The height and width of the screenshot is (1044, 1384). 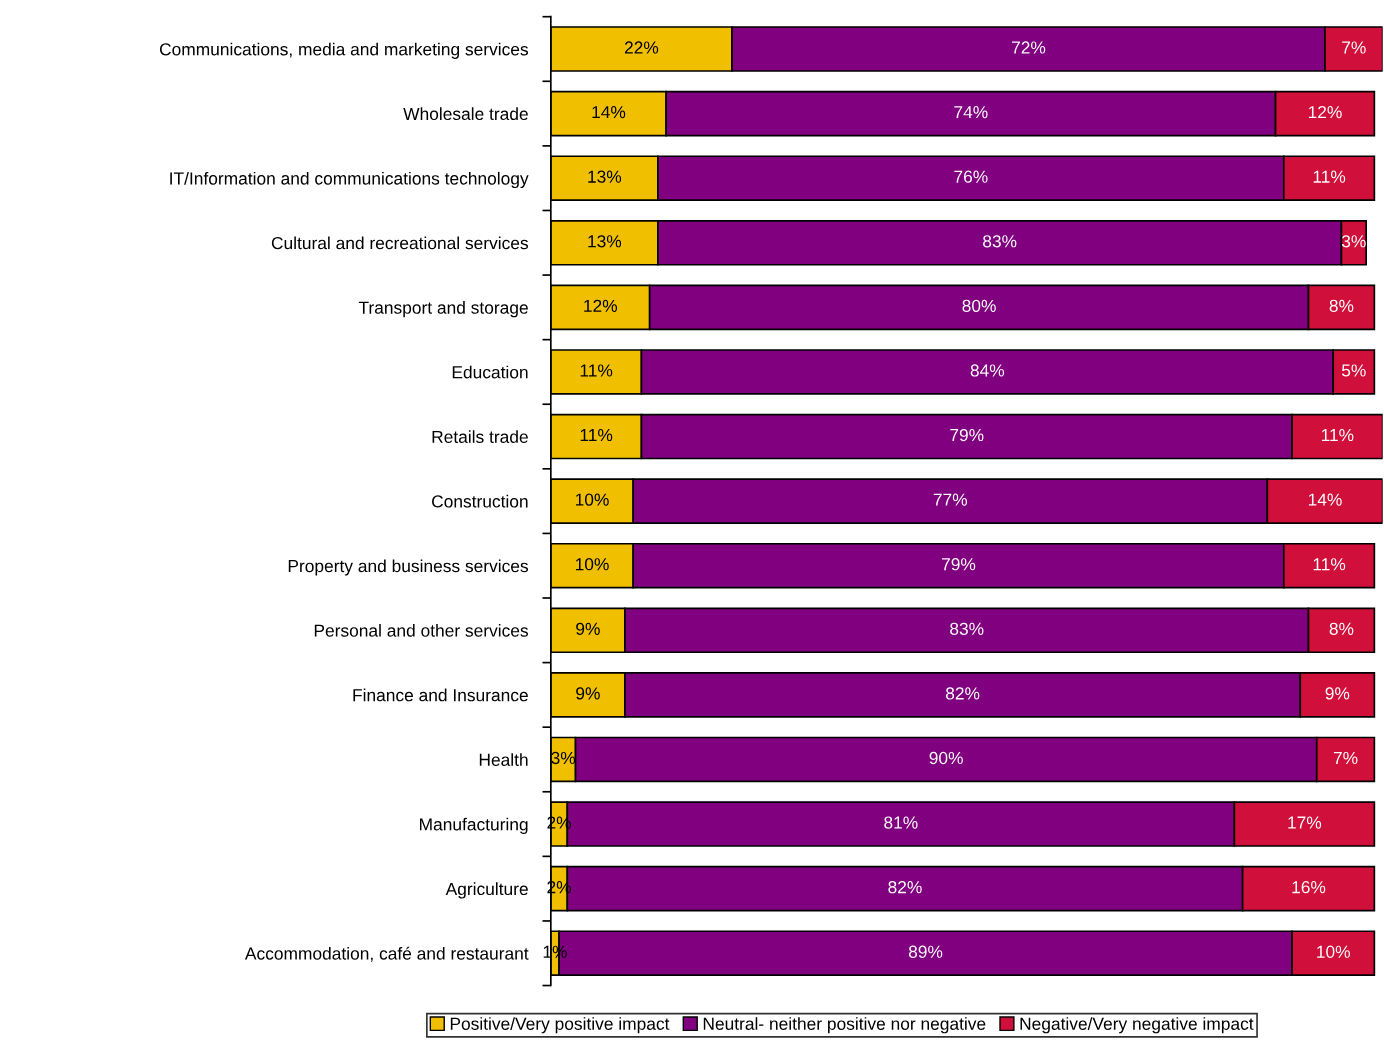 I want to click on data-label: 74%, so click(x=971, y=112).